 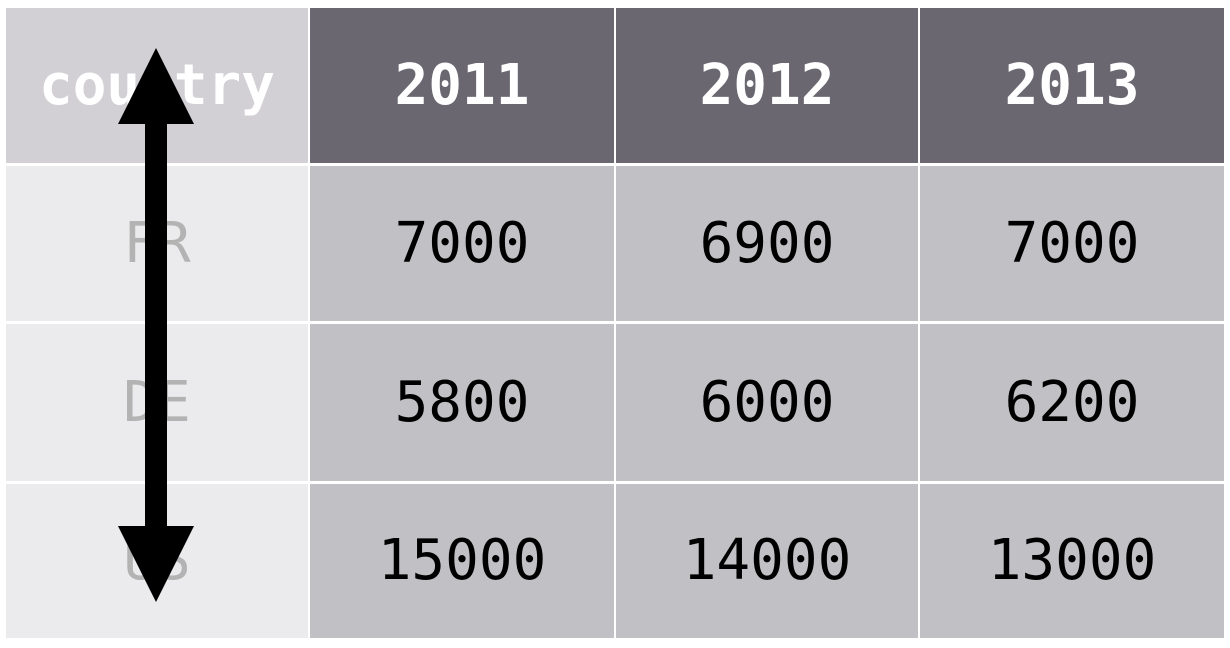 I want to click on cell-de-2011: 5800, so click(x=462, y=402).